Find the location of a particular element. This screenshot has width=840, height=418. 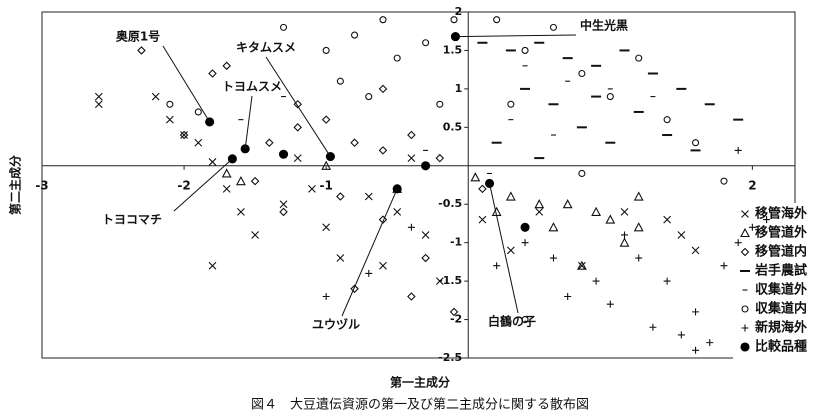

annotation: 中生光黒 is located at coordinates (604, 25).